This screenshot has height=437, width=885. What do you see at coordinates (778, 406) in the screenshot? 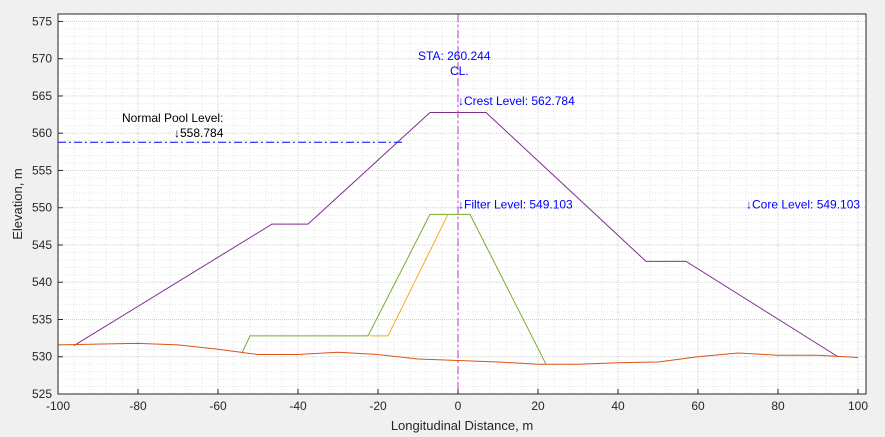
I see `x-tick-label: 80` at bounding box center [778, 406].